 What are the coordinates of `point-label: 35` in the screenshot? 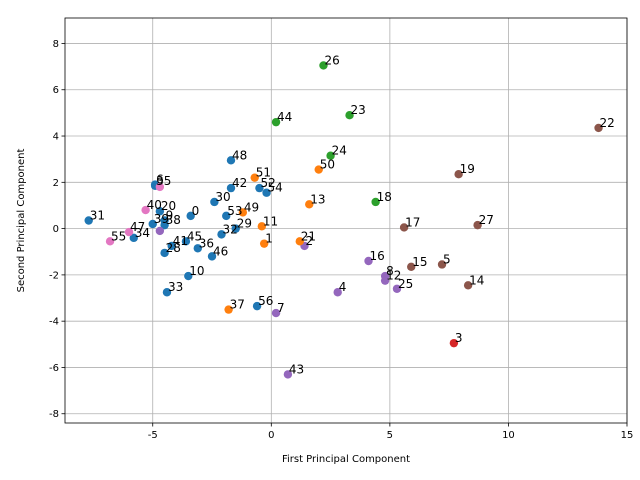 It's located at (163, 181).